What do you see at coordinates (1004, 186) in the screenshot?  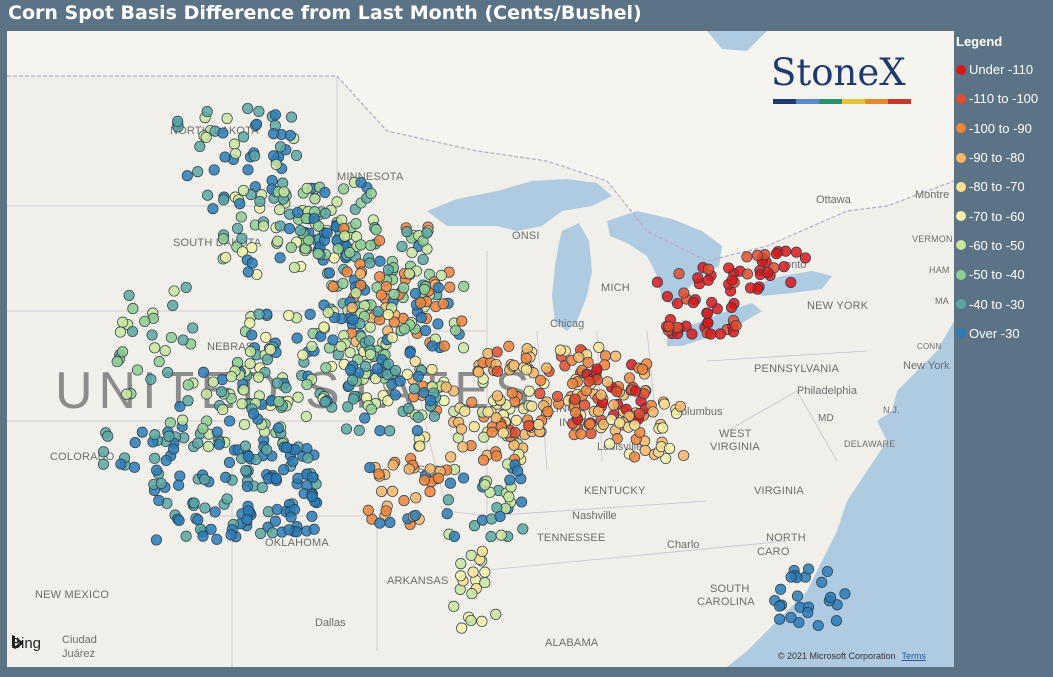 I see `legend-item: -80 to -70` at bounding box center [1004, 186].